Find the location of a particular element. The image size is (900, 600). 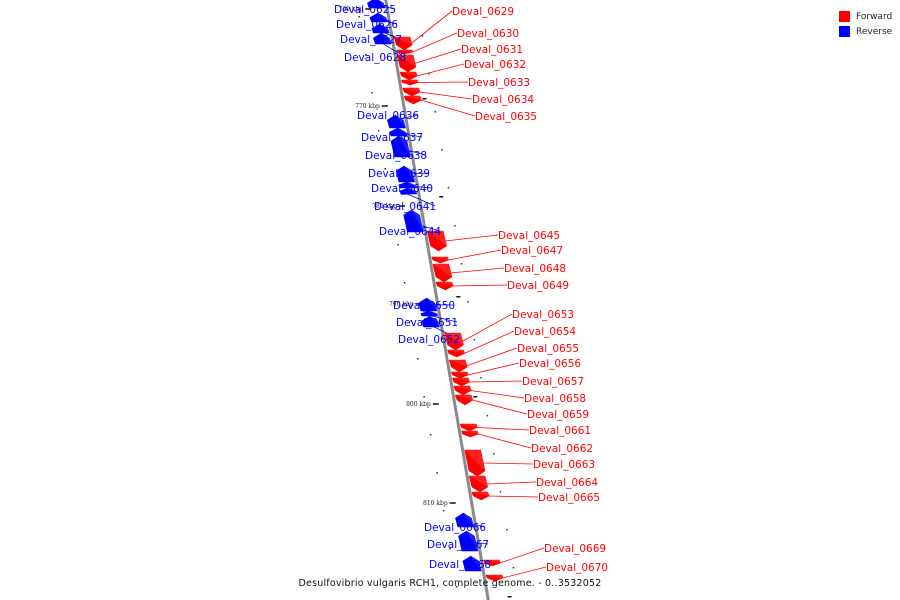

gene-label: Deval_0664 is located at coordinates (567, 483).